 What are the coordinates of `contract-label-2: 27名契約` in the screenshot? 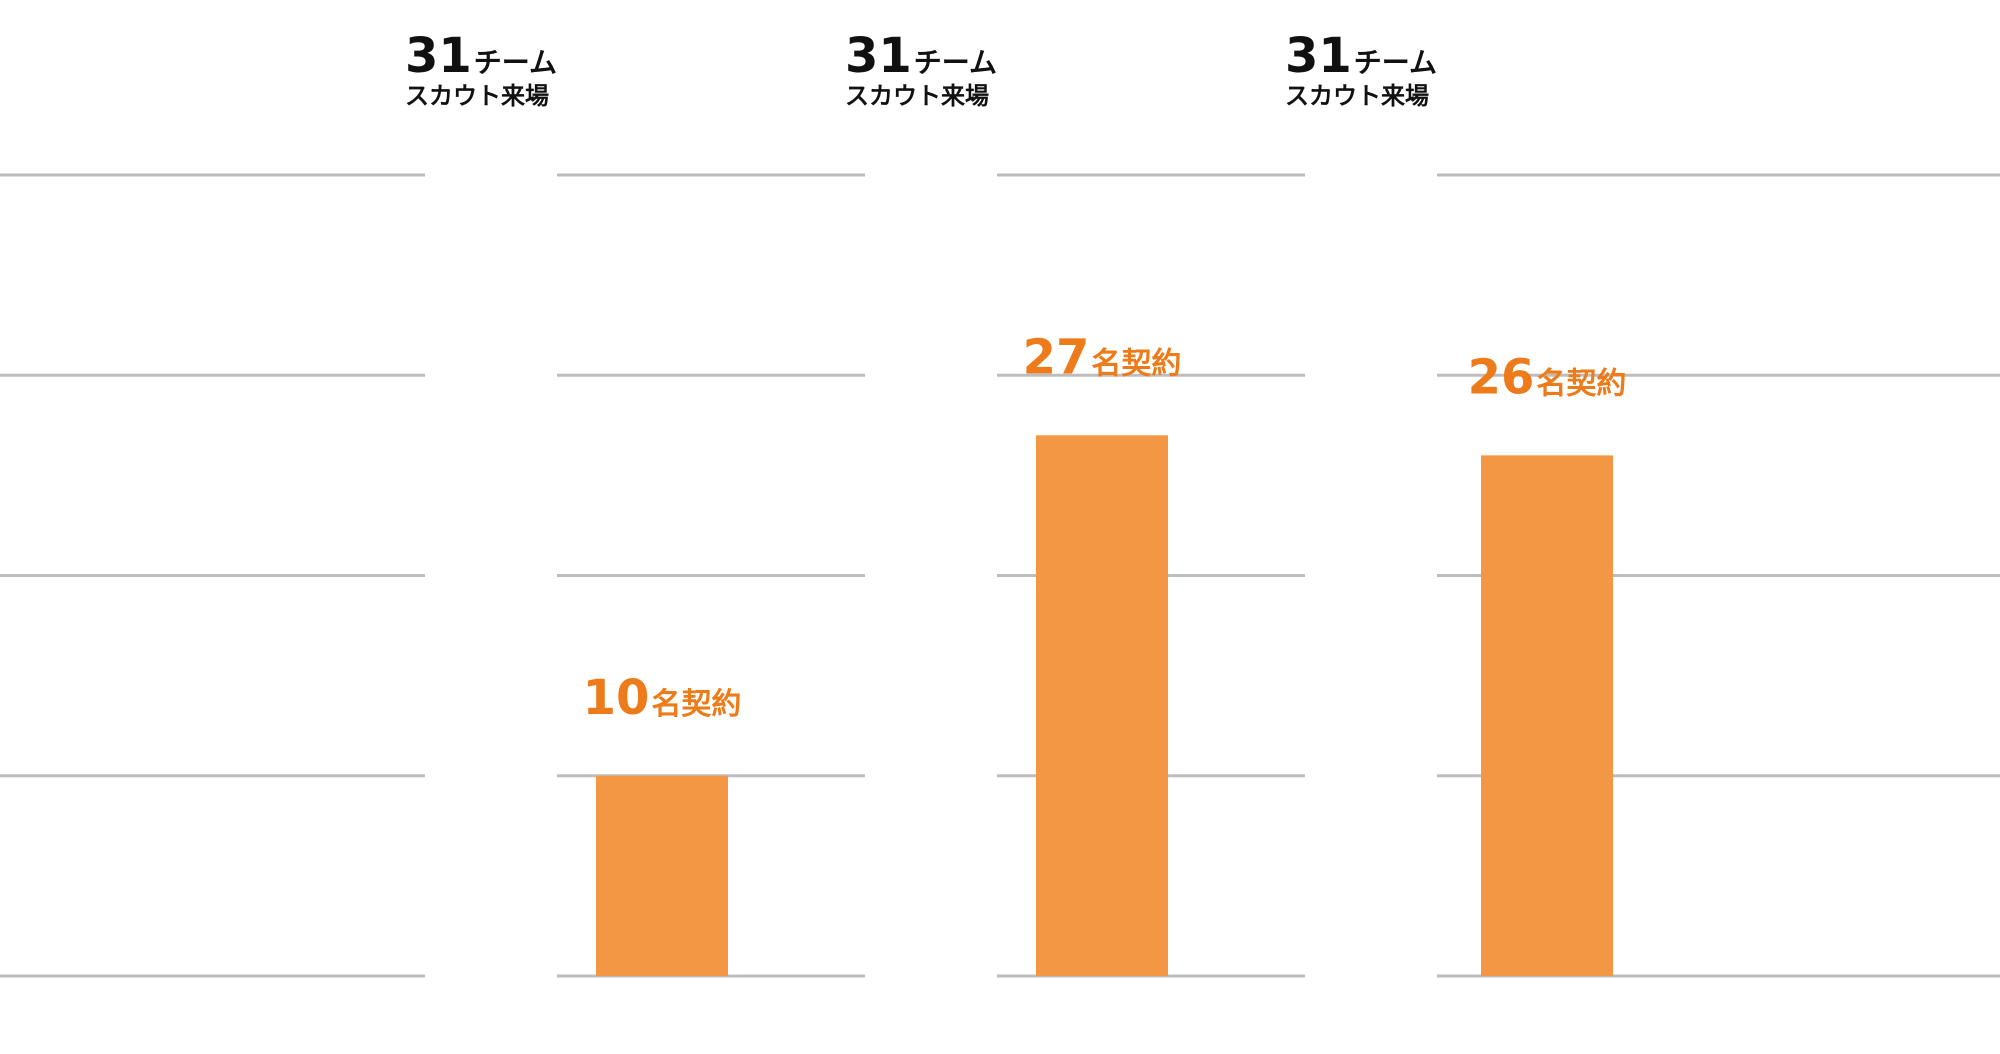 It's located at (1102, 357).